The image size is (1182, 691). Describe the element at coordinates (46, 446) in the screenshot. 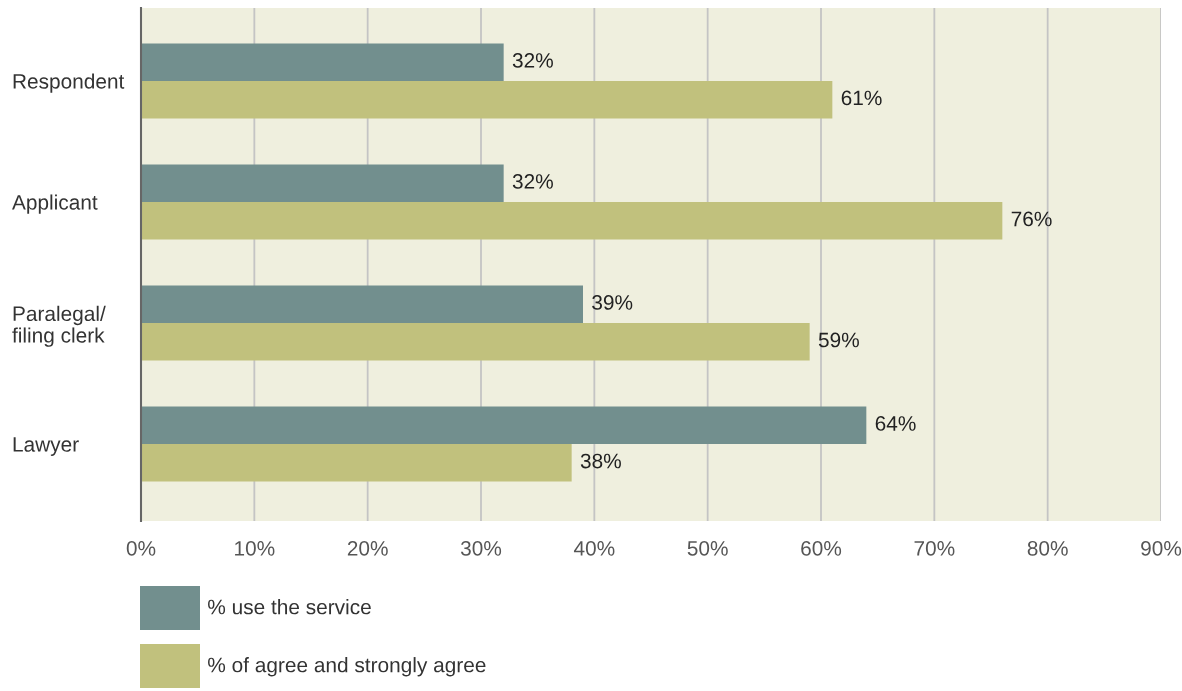

I see `y-tick-label: Lawyer` at that location.